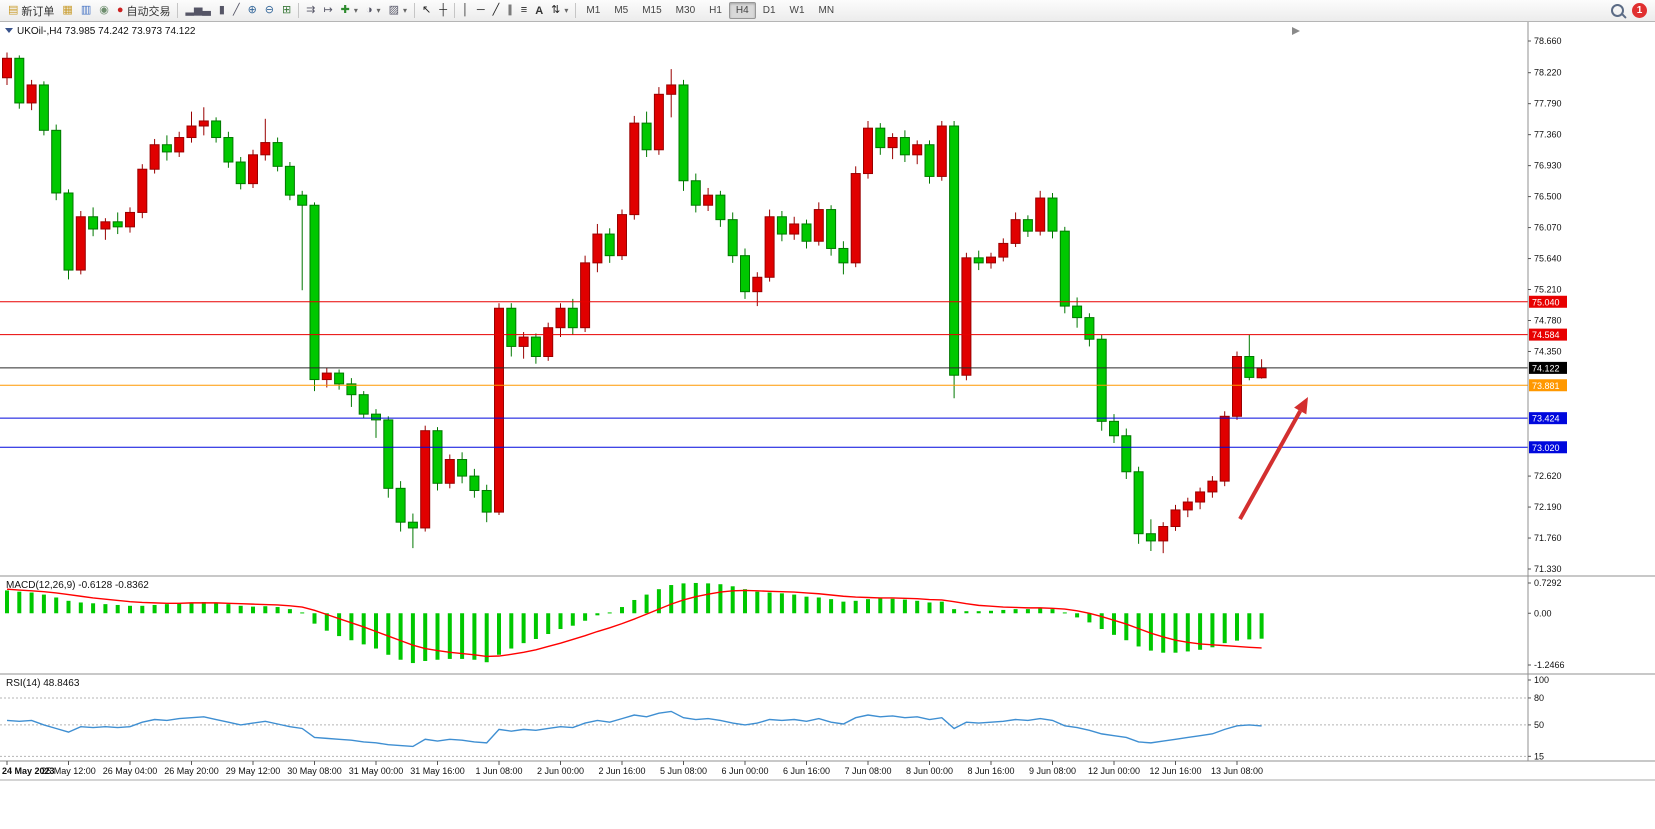 This screenshot has width=1655, height=829. I want to click on trendline-tool-button: ╱, so click(496, 10).